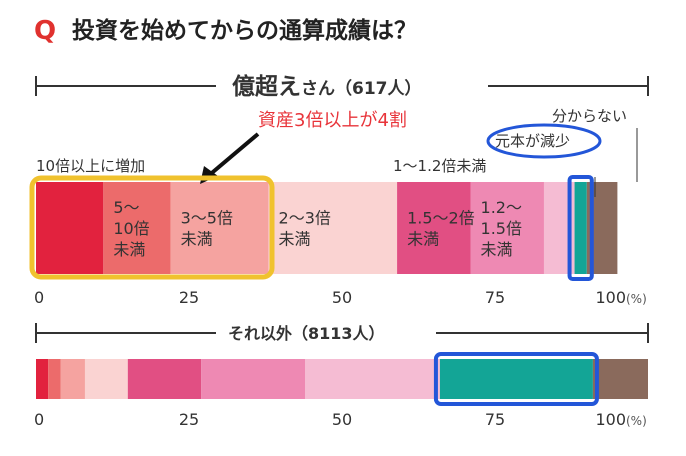 This screenshot has height=456, width=686. I want to click on chart1-highlight-box-3x-plus, so click(152, 227).